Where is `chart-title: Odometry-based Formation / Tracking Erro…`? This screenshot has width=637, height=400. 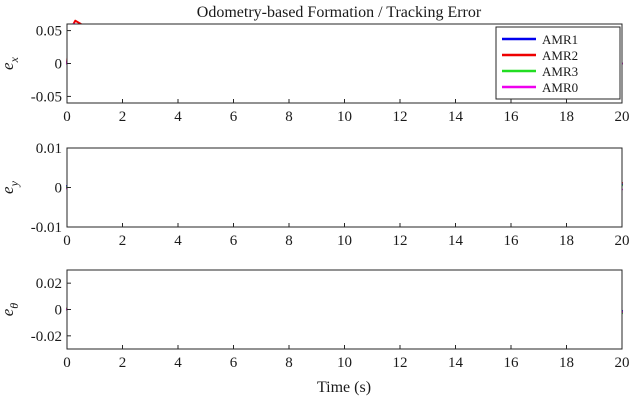 chart-title: Odometry-based Formation / Tracking Erro… is located at coordinates (339, 12).